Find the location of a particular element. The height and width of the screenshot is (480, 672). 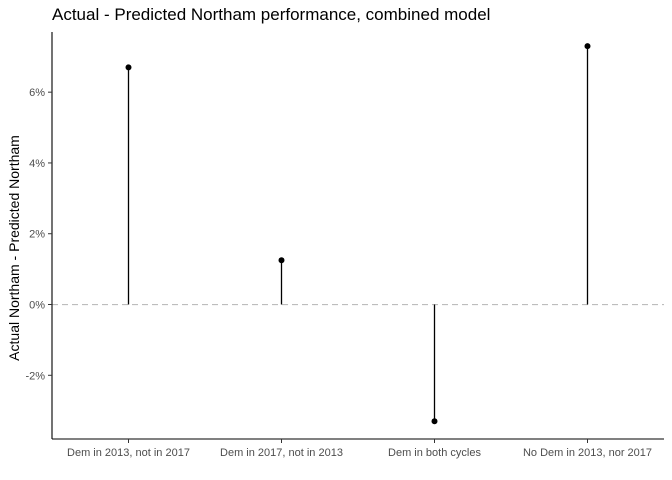

x-tick-label: Dem in 2013, not in 2017 is located at coordinates (128, 453).